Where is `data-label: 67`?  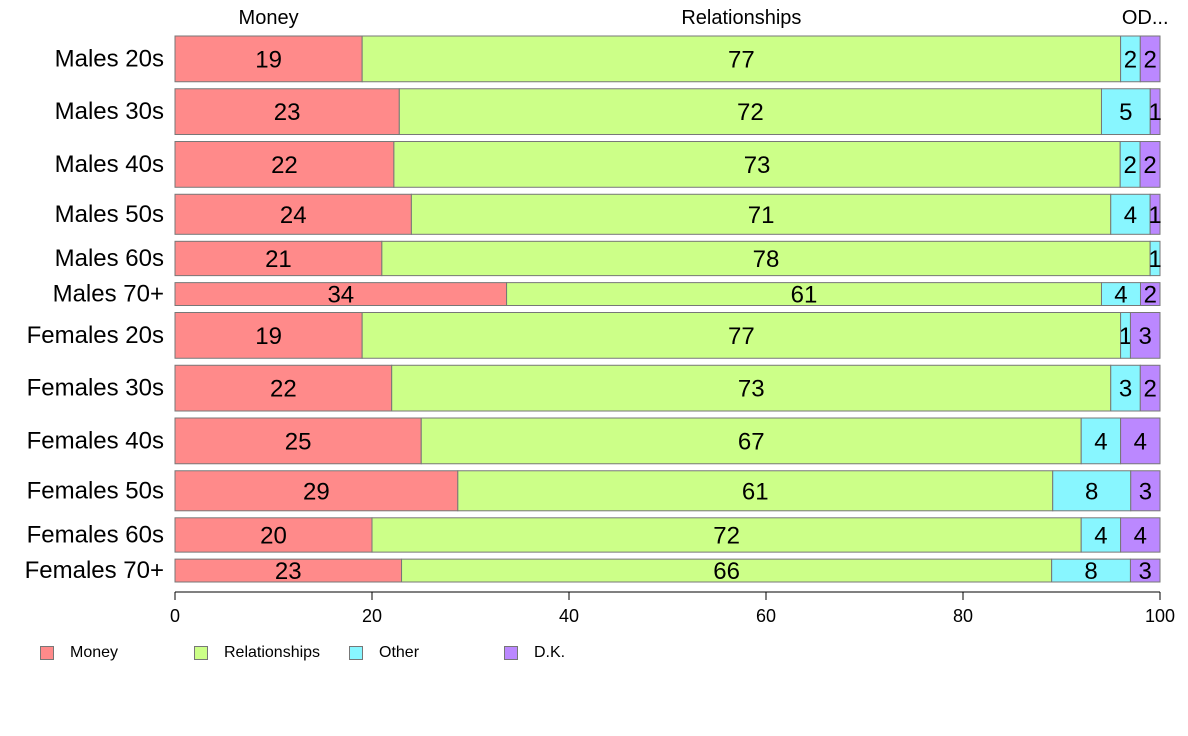
data-label: 67 is located at coordinates (751, 441).